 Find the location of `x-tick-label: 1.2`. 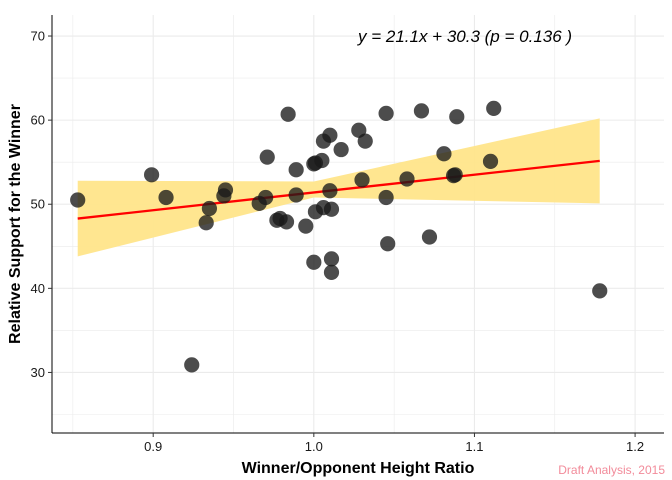

x-tick-label: 1.2 is located at coordinates (635, 446).